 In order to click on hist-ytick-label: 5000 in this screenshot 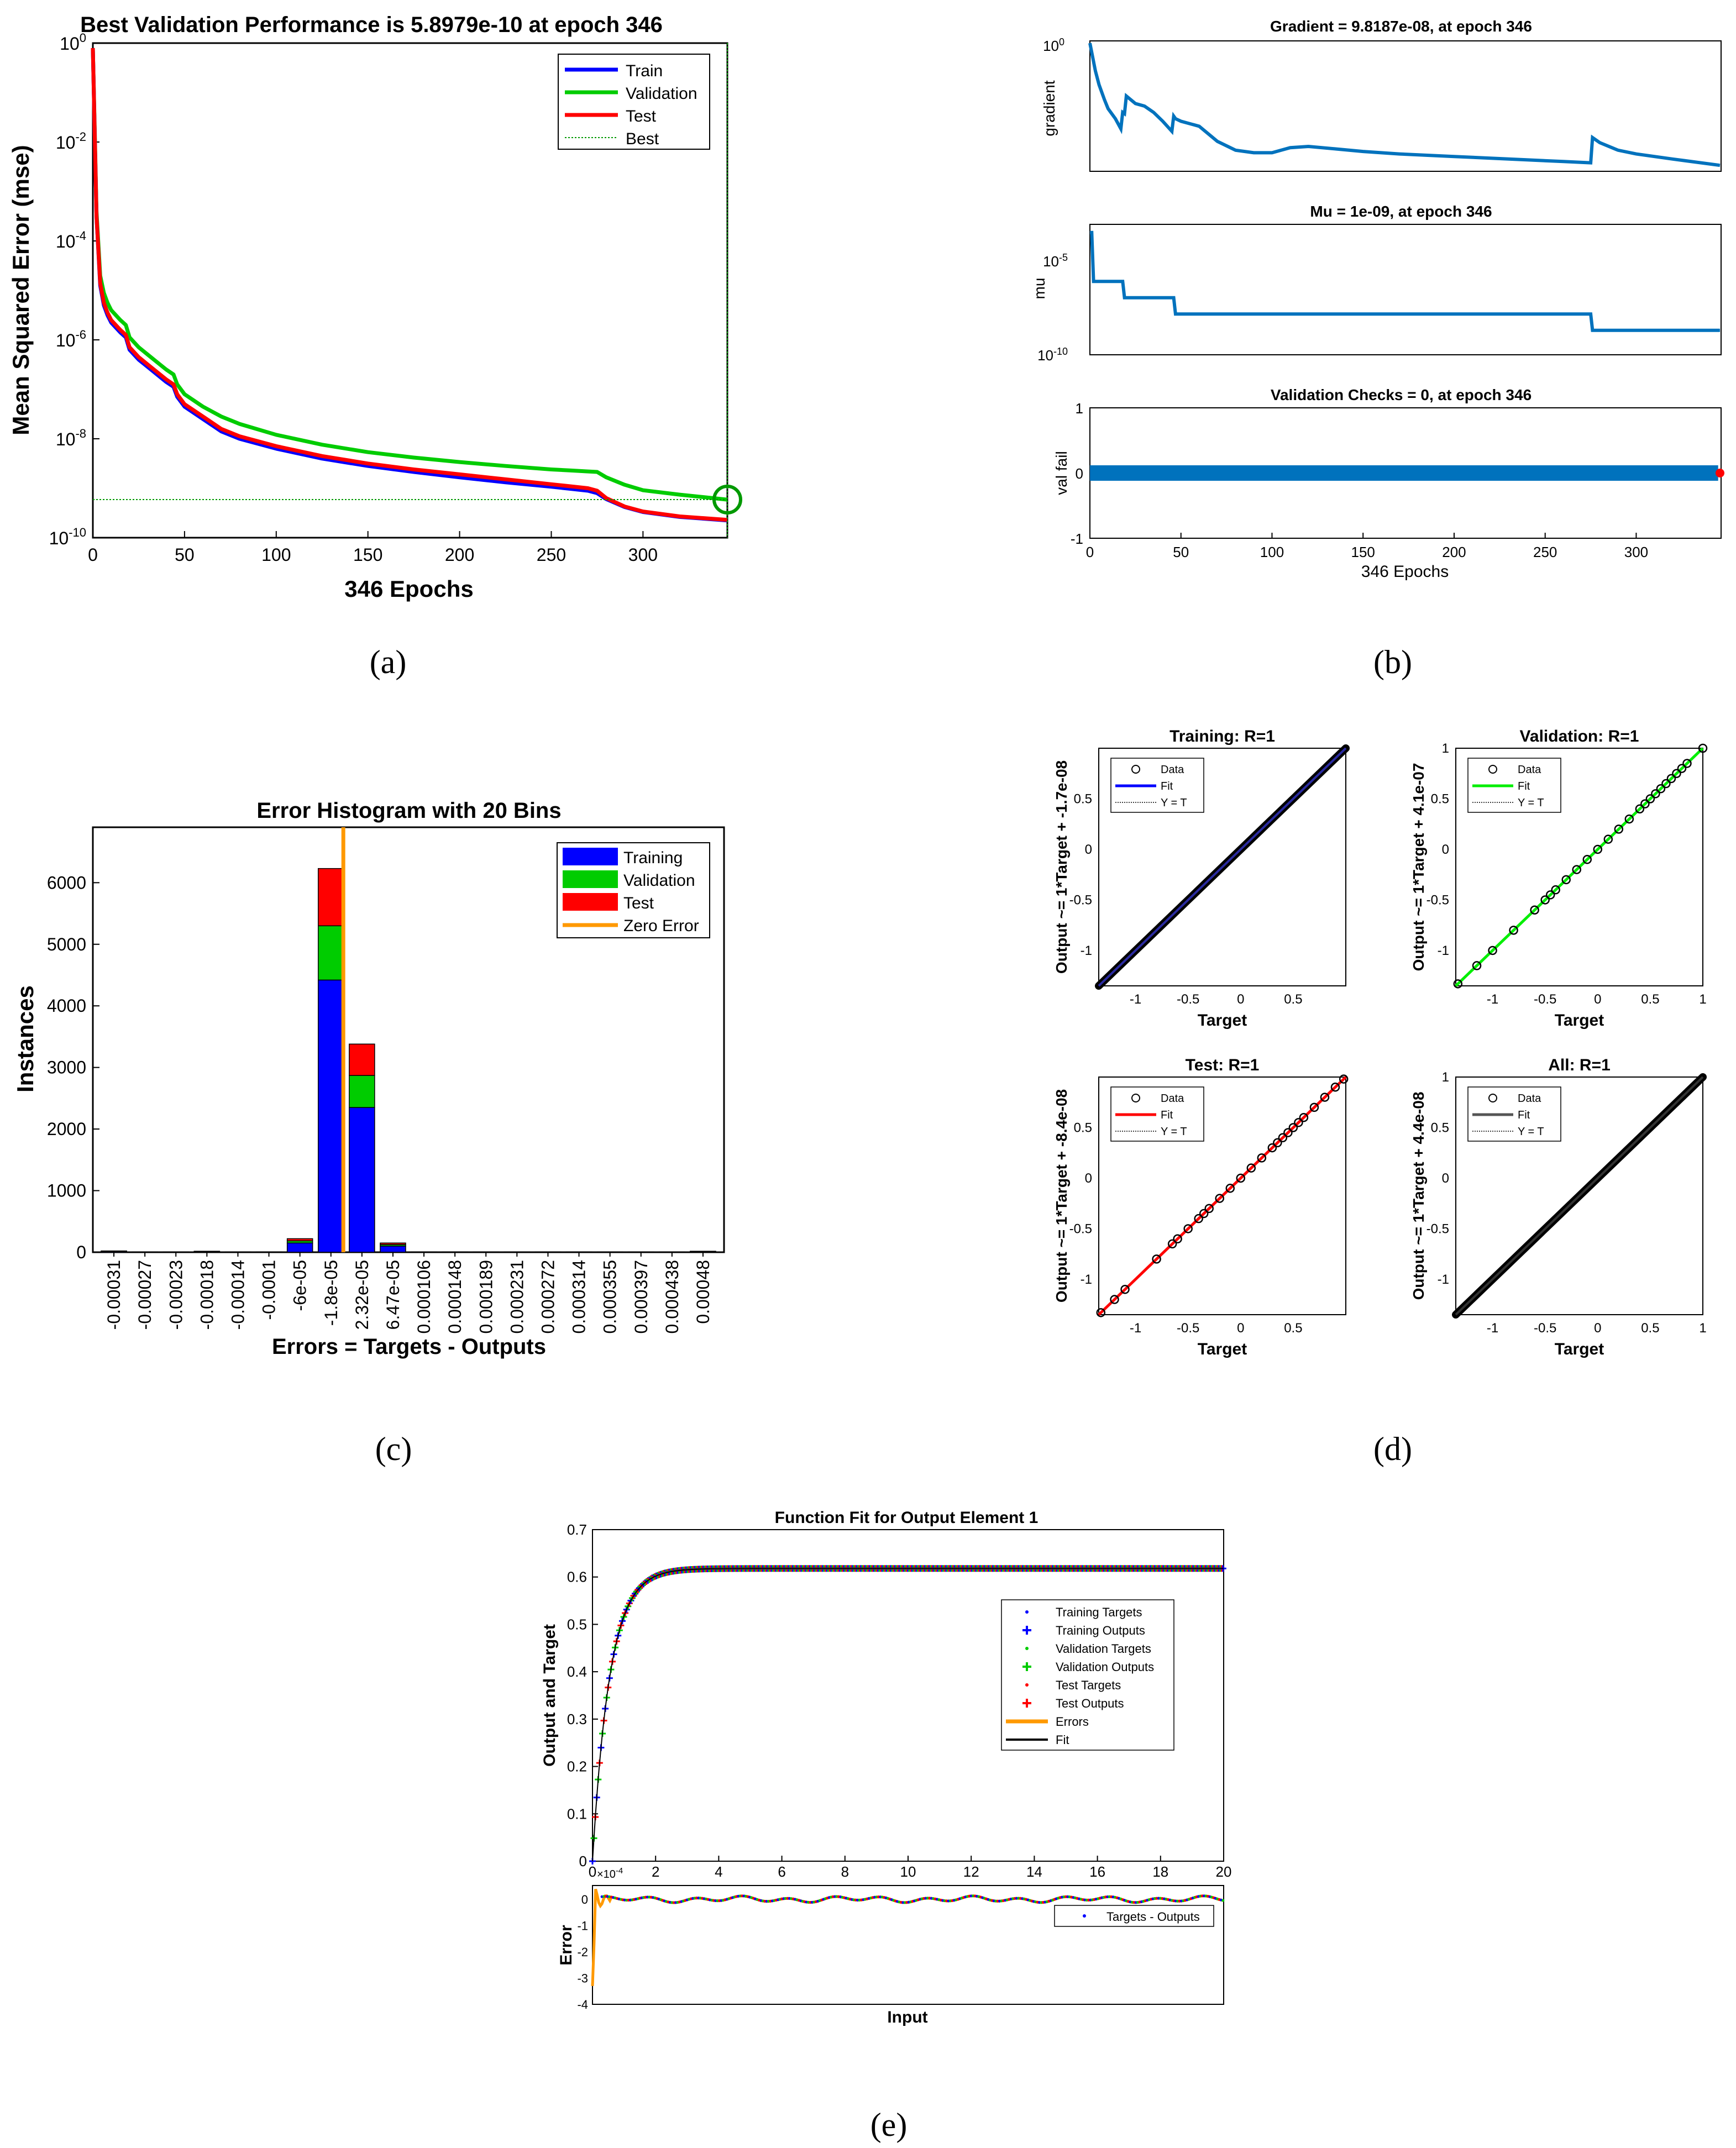, I will do `click(67, 944)`.